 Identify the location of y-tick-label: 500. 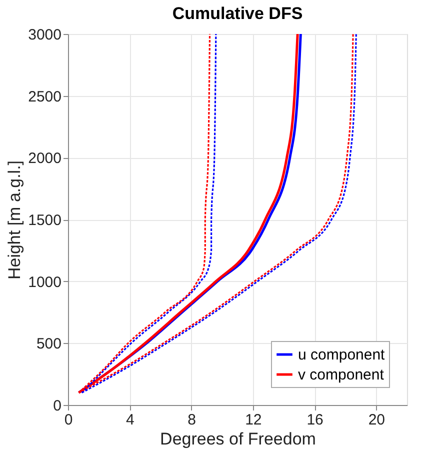
(49, 344).